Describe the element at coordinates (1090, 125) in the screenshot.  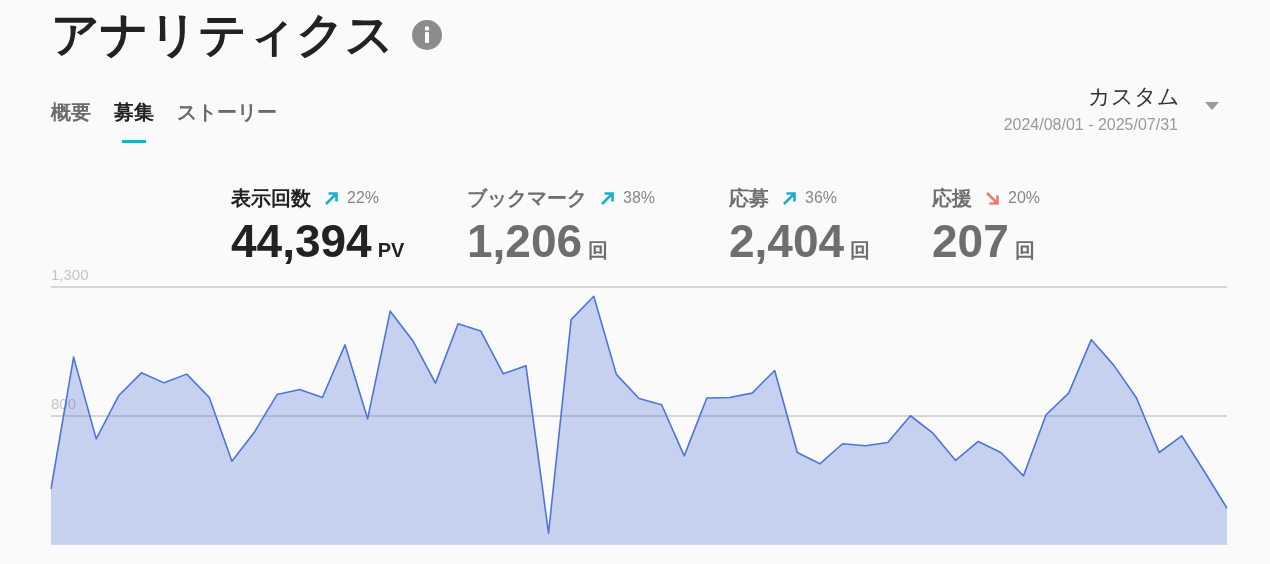
I see `text: 2024/08/01 - 2025/07/31` at that location.